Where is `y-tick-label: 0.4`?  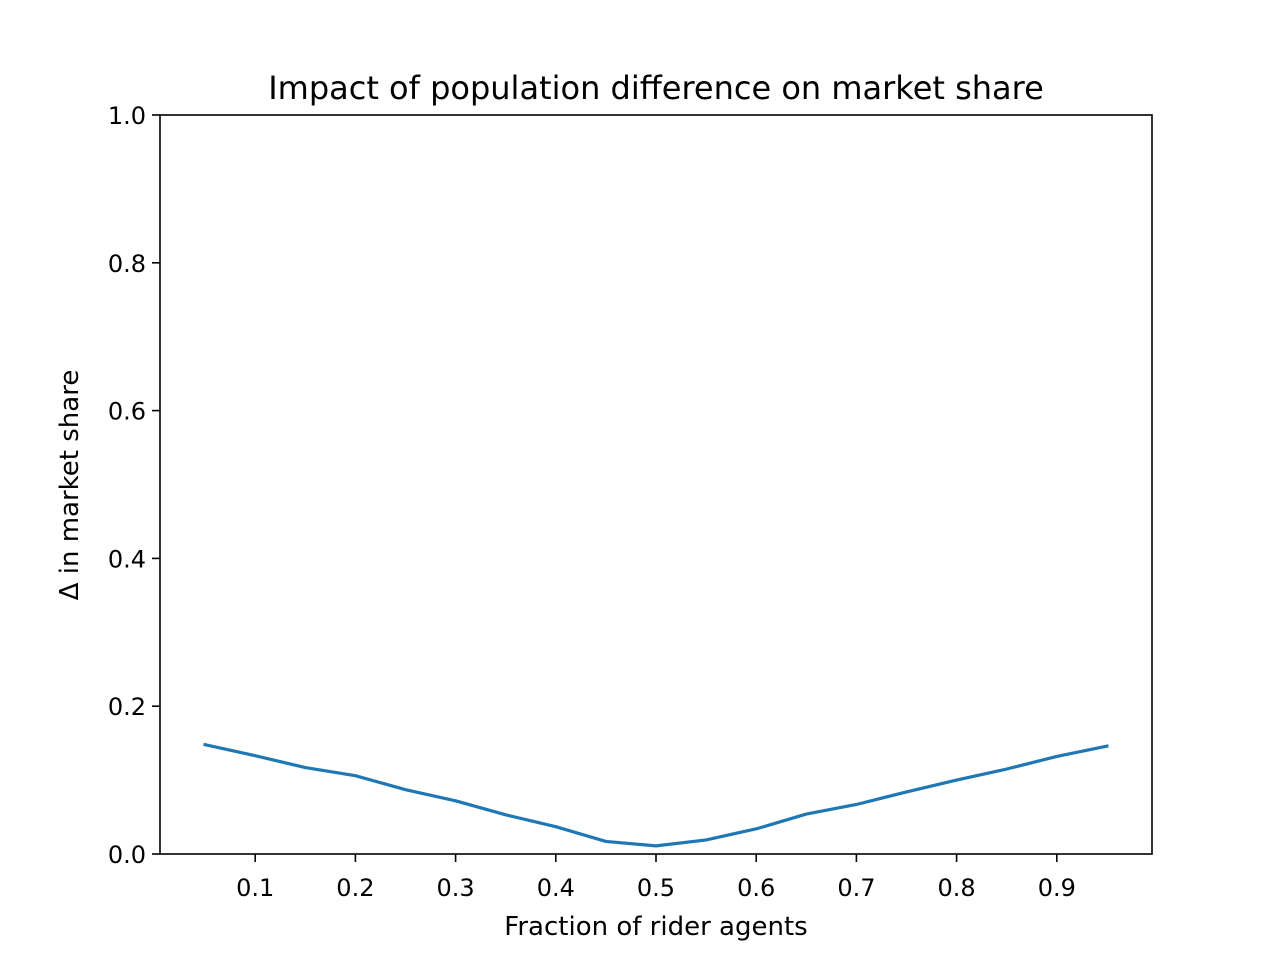 y-tick-label: 0.4 is located at coordinates (127, 559).